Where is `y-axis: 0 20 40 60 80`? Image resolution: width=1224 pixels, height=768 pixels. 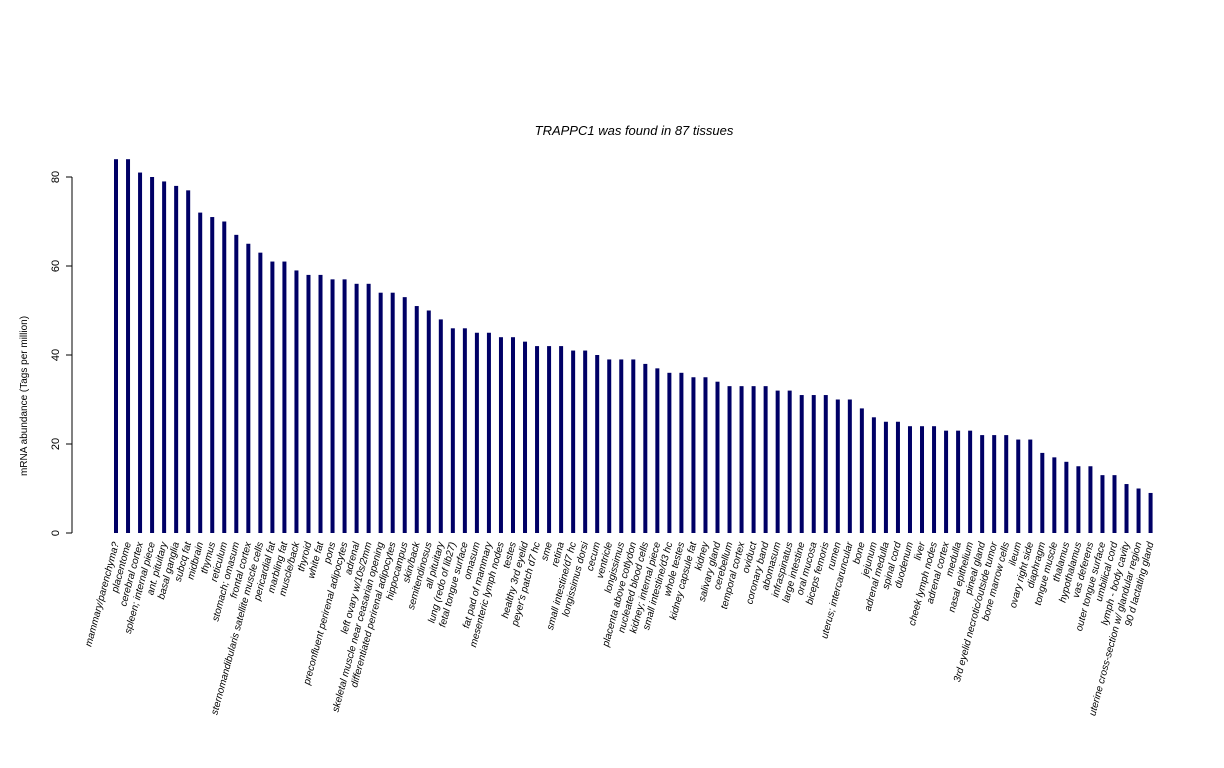
y-axis: 0 20 40 60 80 is located at coordinates (61, 353).